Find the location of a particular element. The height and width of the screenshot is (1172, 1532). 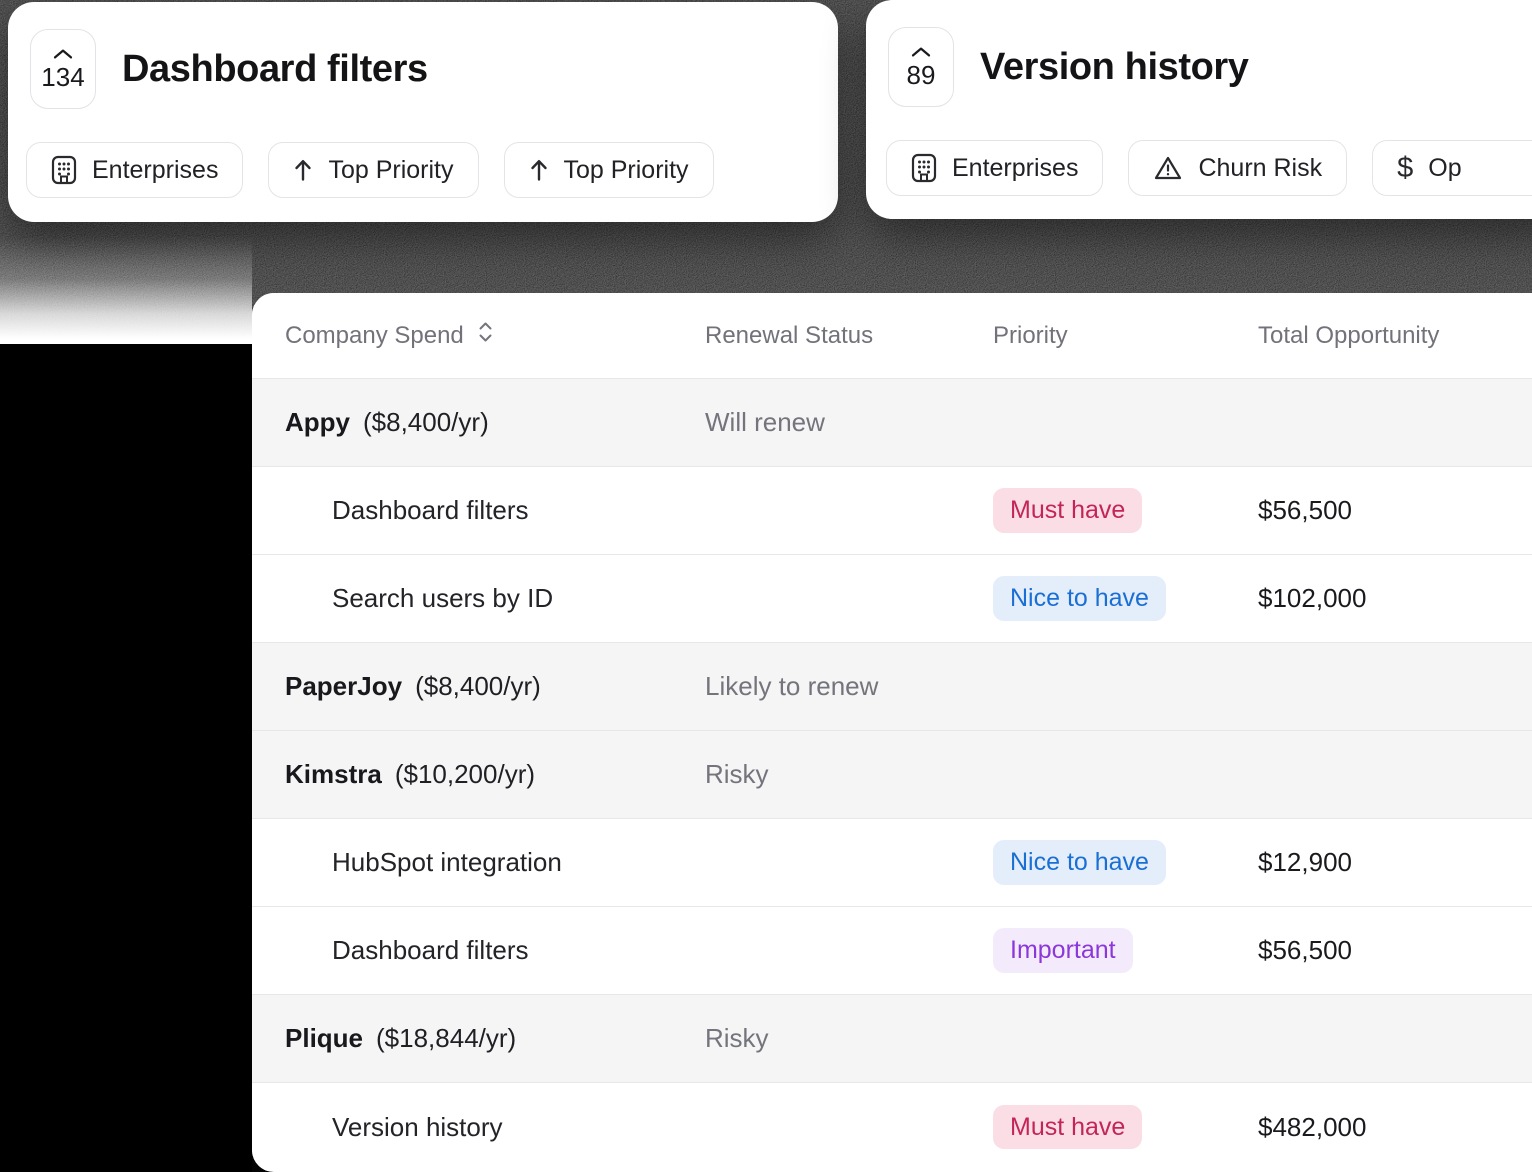

card-header: 134 Dashboard filters is located at coordinates (229, 69).